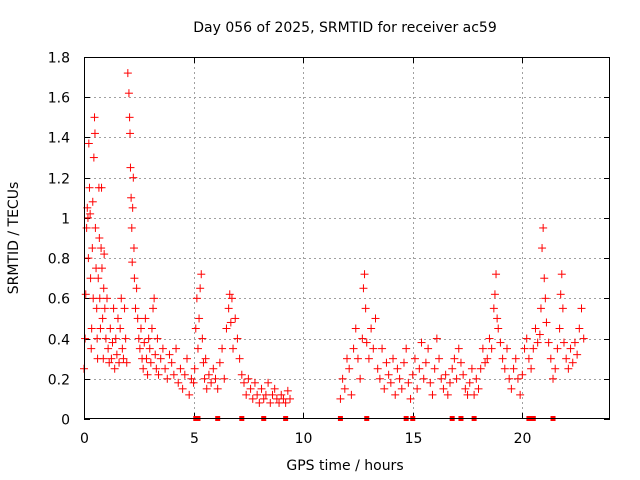 This screenshot has width=640, height=480. Describe the element at coordinates (65, 421) in the screenshot. I see `y-tick-label: 0` at that location.